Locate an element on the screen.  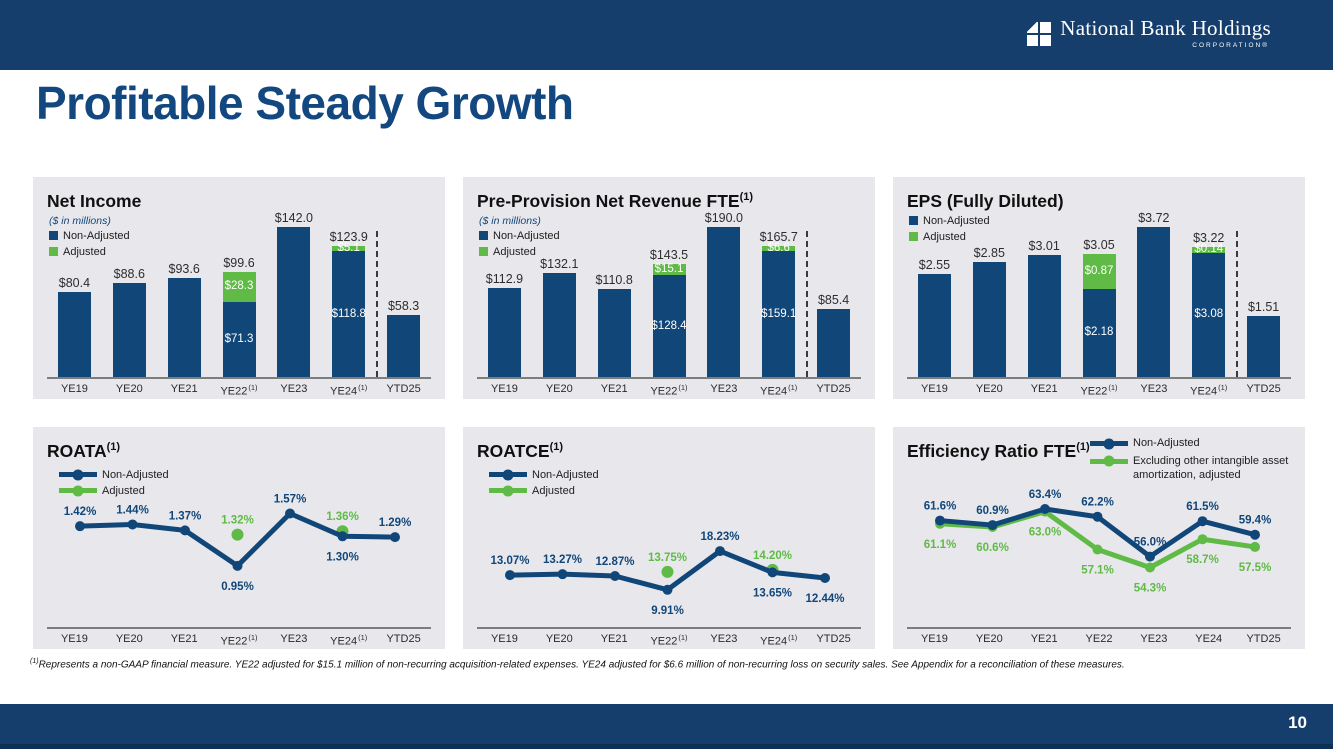
bar-total-label: $99.6 is located at coordinates (239, 262).